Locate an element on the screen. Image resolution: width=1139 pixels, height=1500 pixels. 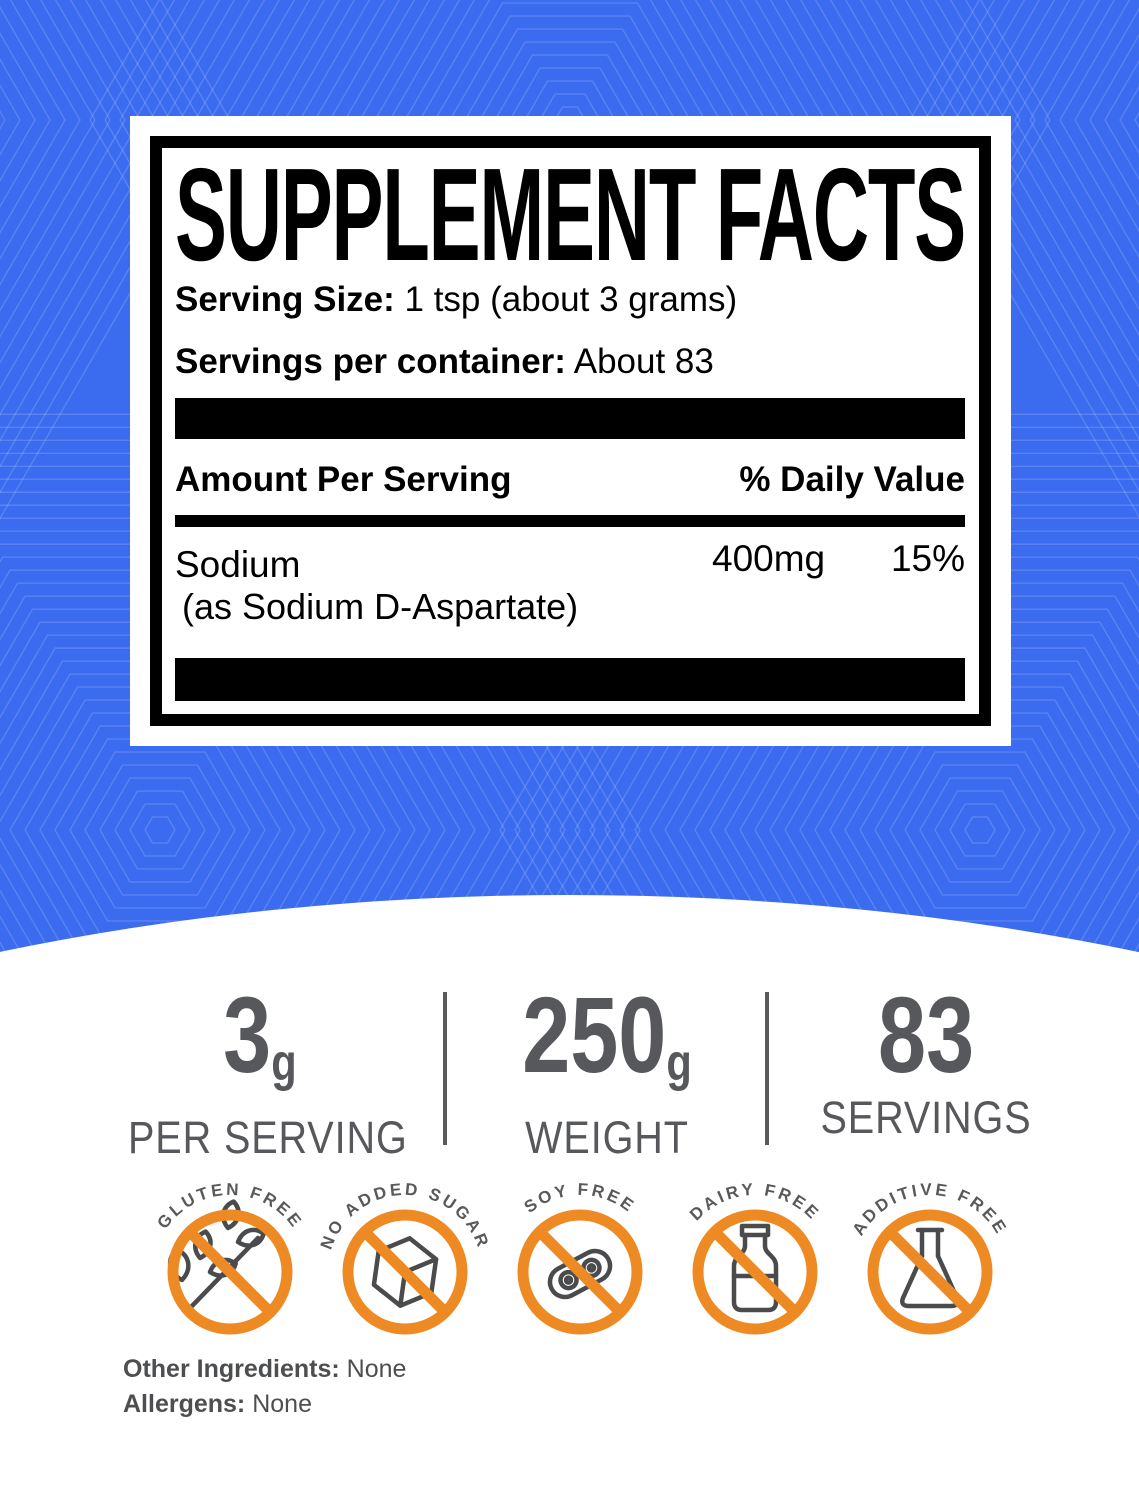
allergens-label: Allergens: is located at coordinates (184, 1404).